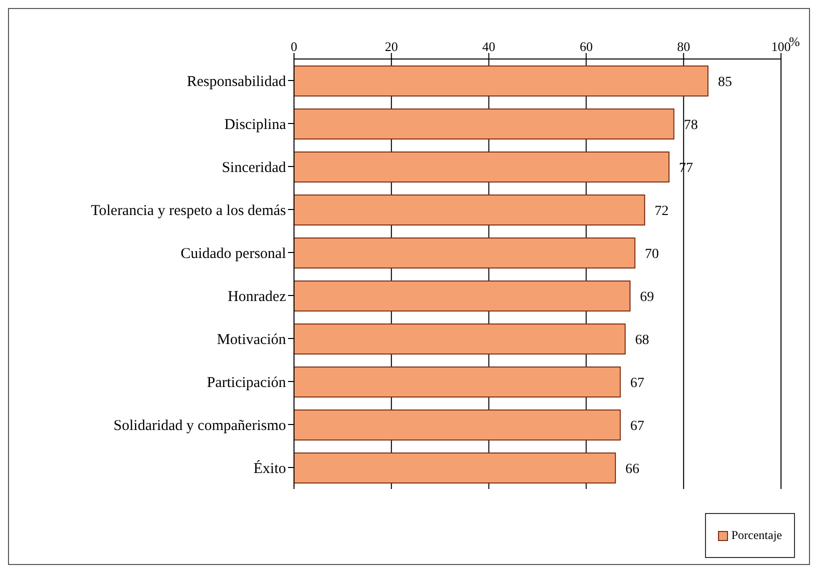  I want to click on legend-label: Porcentaje, so click(756, 535).